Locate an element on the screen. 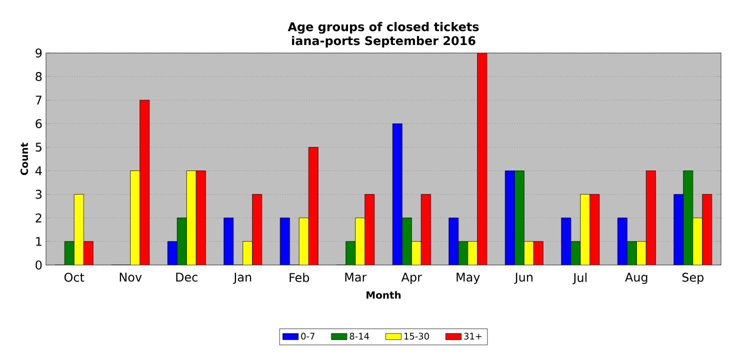  legend-label: 0-7 is located at coordinates (307, 336).